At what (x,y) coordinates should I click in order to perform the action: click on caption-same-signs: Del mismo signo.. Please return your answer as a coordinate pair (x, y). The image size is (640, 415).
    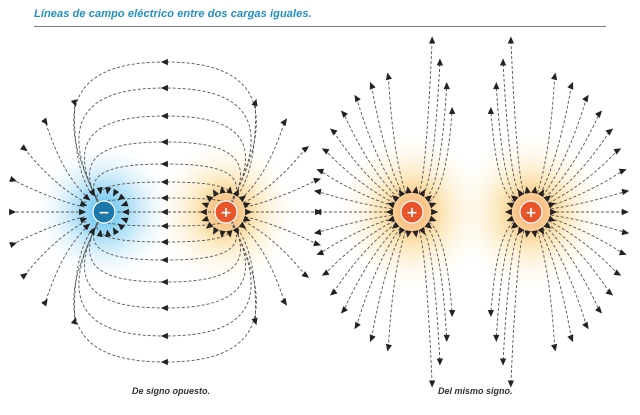
    Looking at the image, I should click on (475, 391).